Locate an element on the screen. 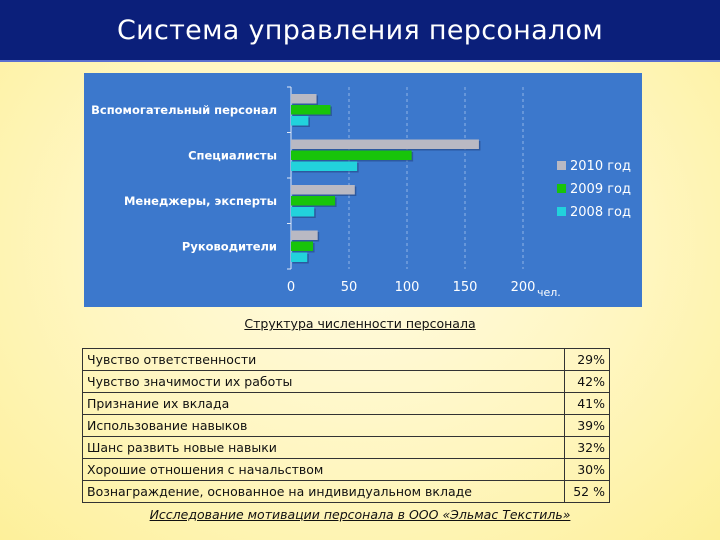 The image size is (720, 540). table-row: Признание их вклада 41% is located at coordinates (346, 403).